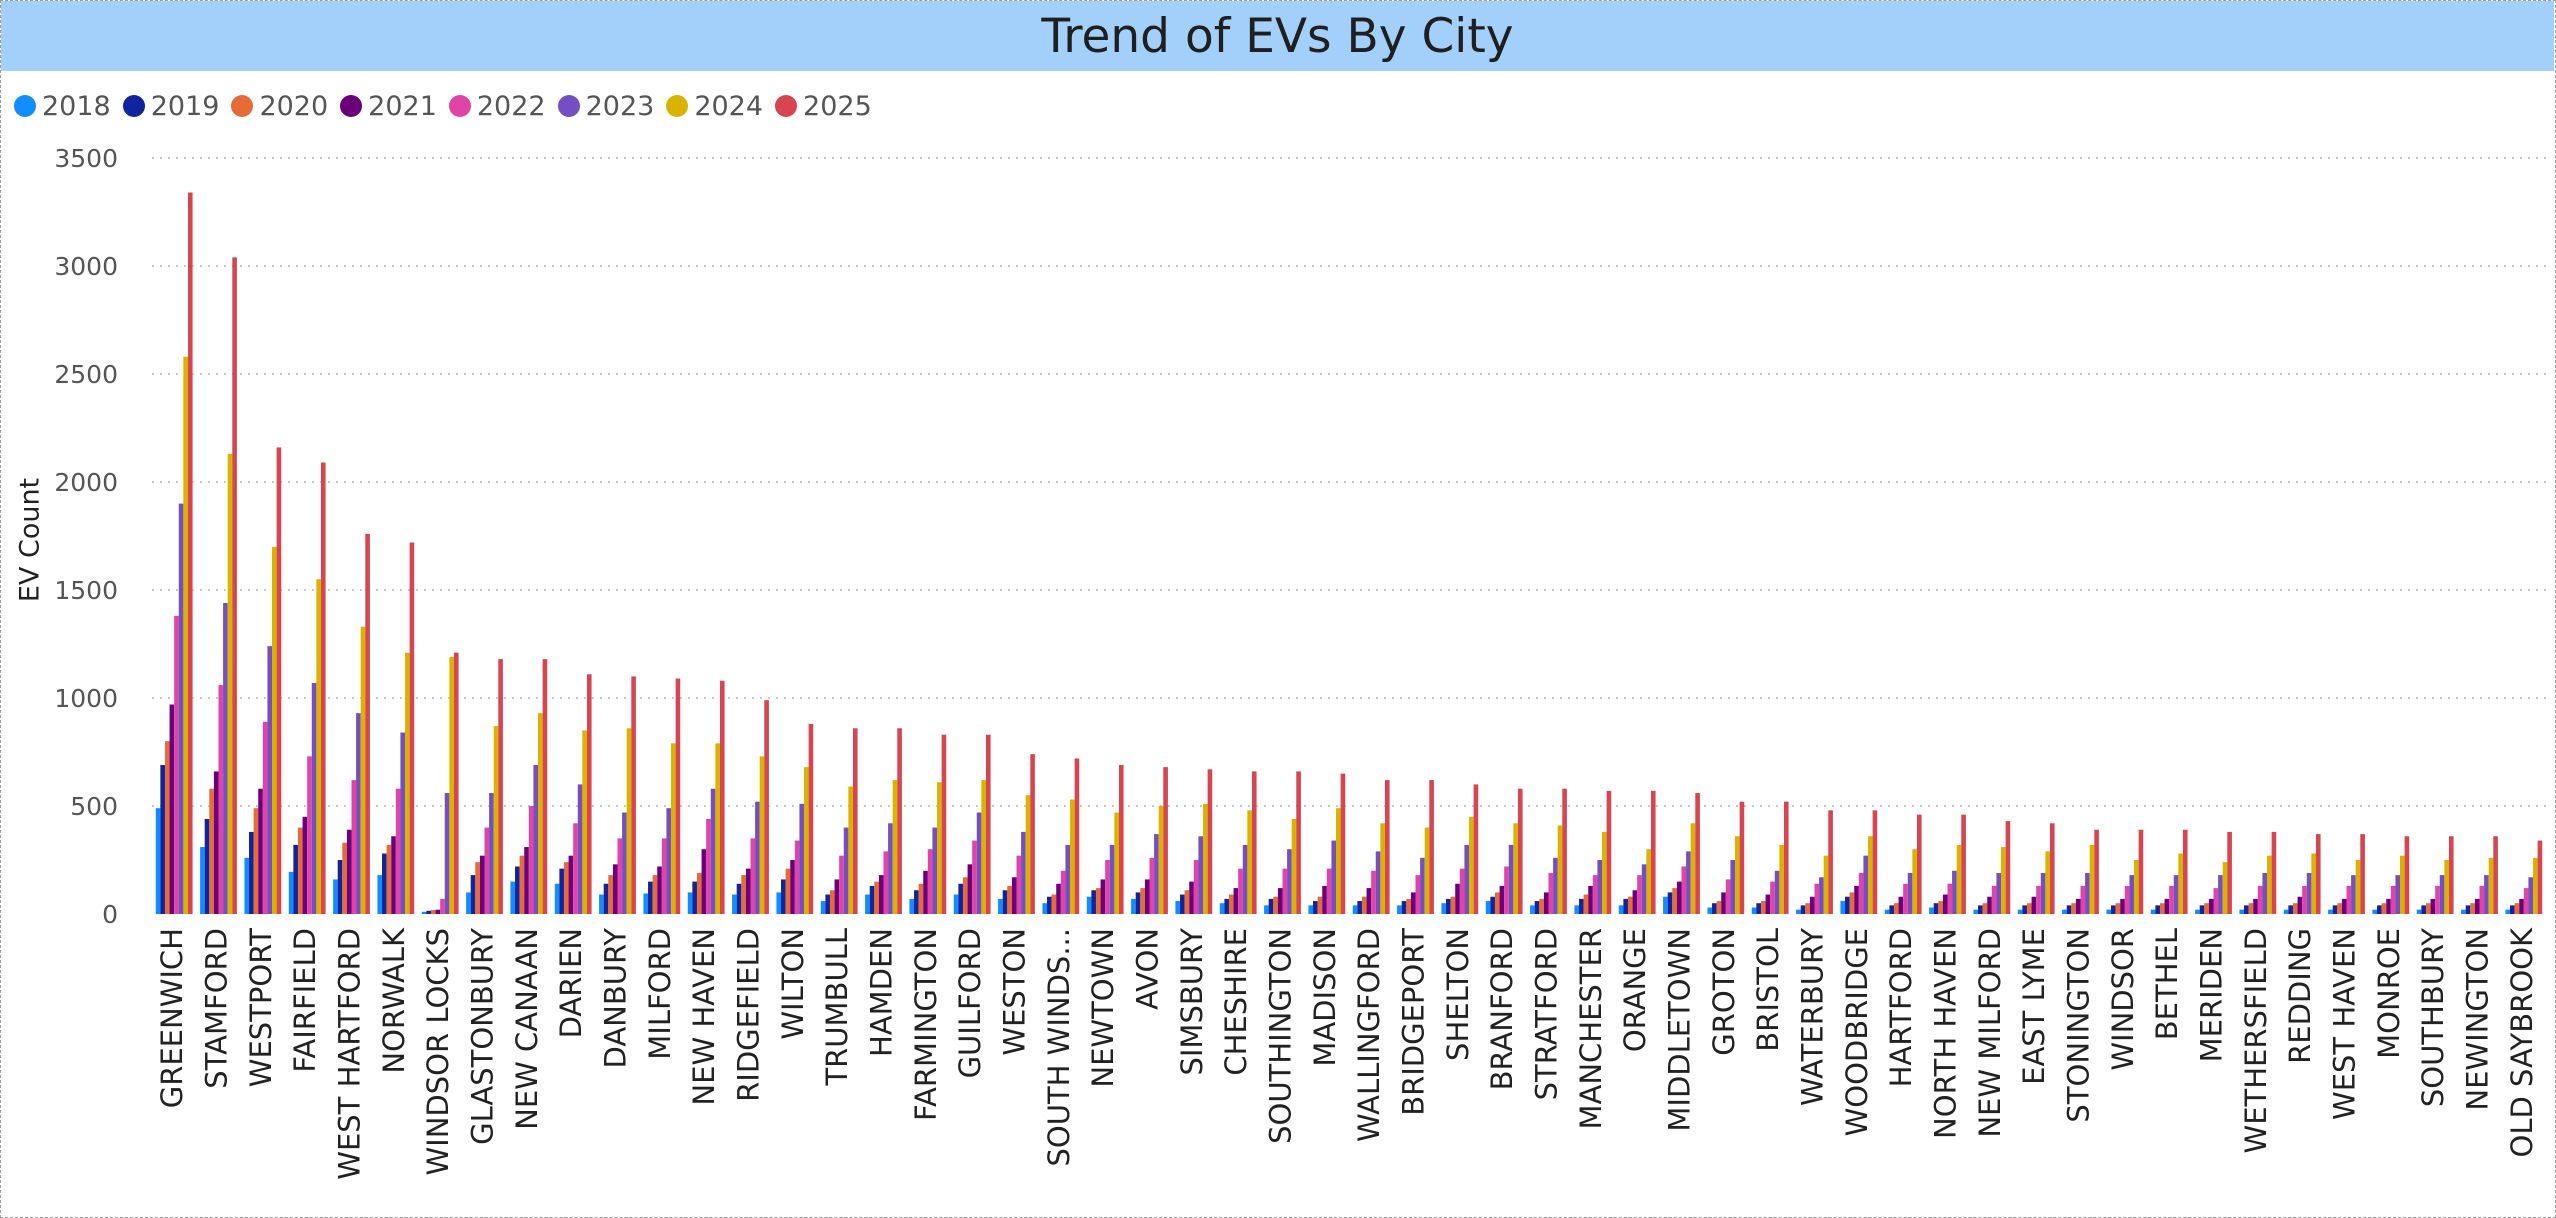  I want to click on x-tick-label: HARTFORD, so click(1901, 1007).